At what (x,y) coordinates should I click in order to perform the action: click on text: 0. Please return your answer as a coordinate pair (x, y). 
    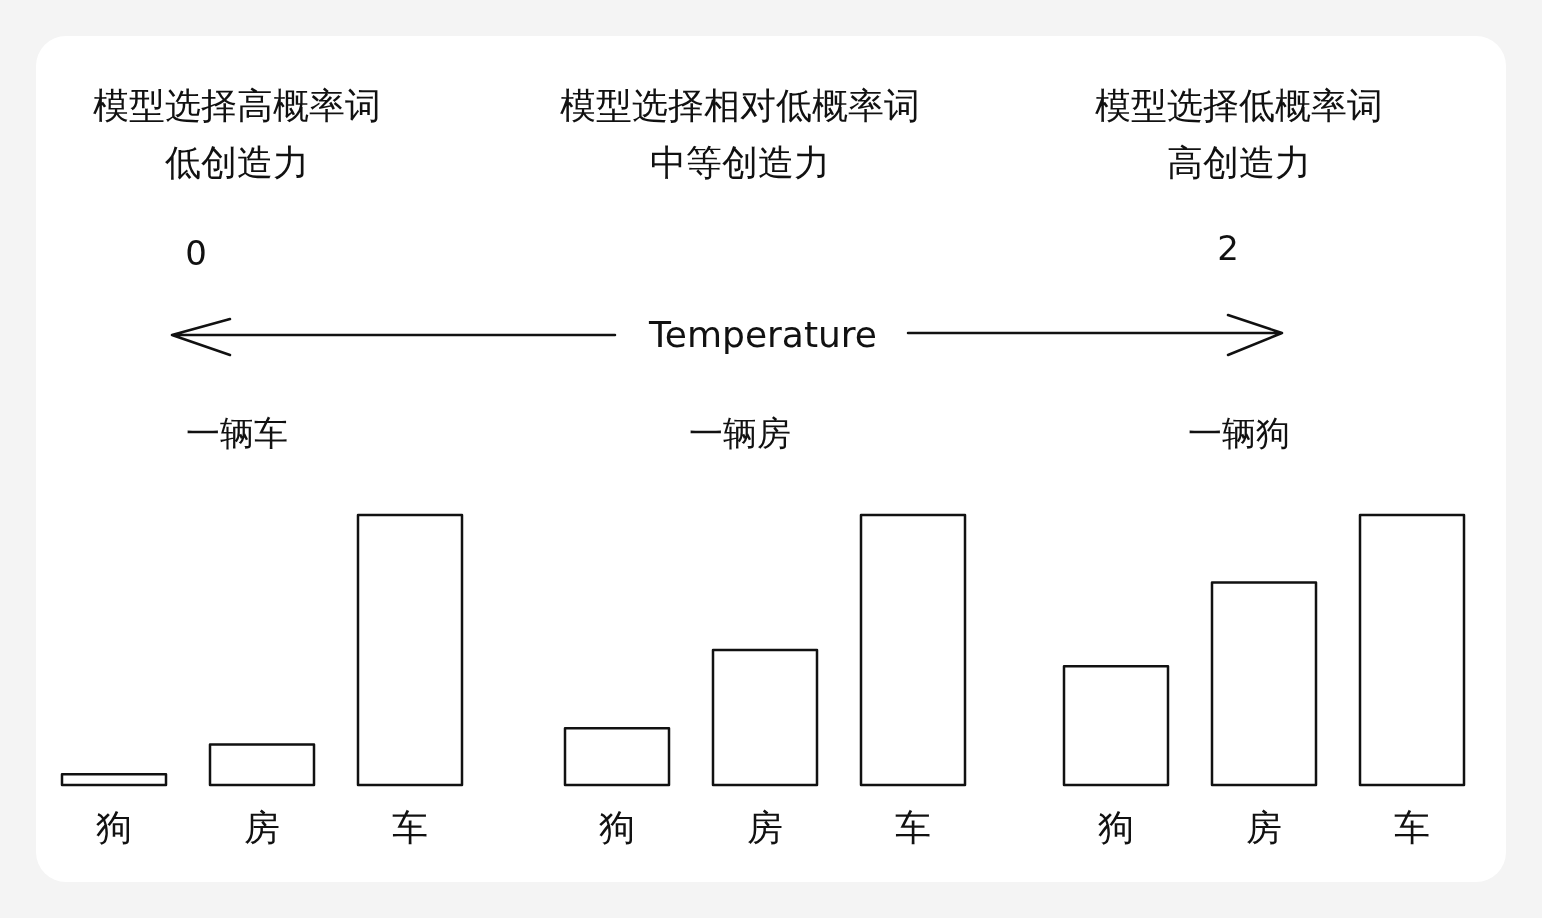
    Looking at the image, I should click on (196, 253).